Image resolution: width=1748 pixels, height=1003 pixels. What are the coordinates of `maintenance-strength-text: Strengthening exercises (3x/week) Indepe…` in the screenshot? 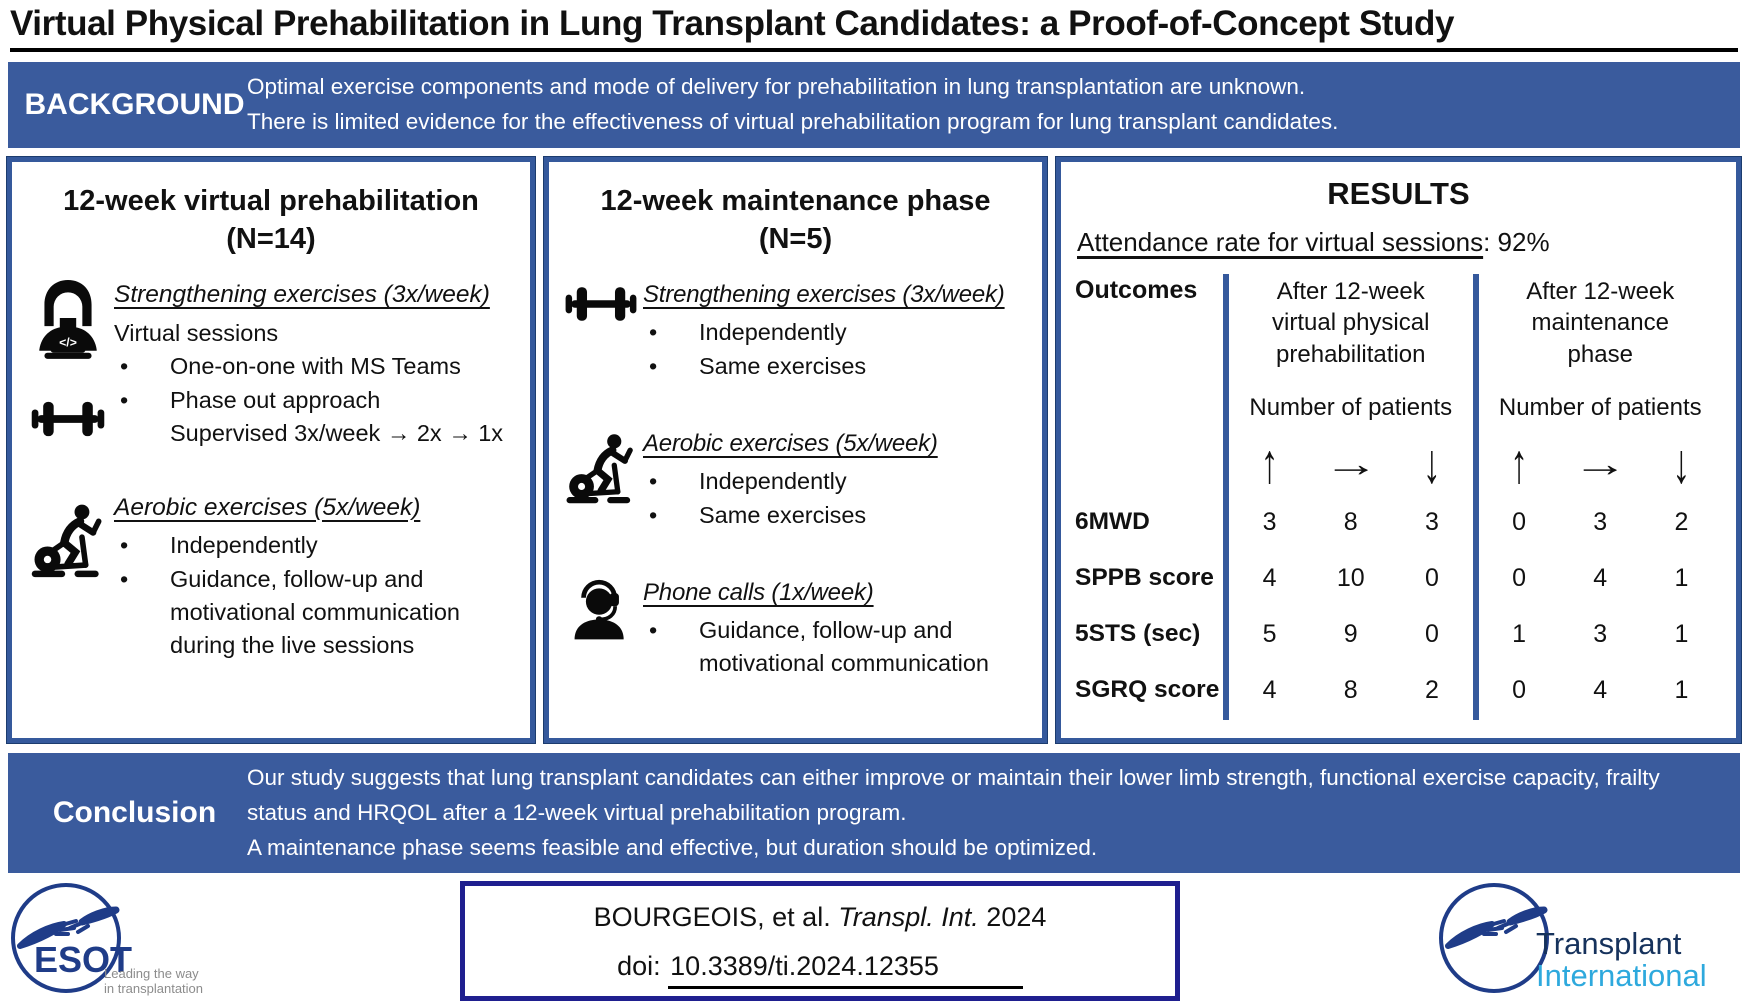 It's located at (837, 330).